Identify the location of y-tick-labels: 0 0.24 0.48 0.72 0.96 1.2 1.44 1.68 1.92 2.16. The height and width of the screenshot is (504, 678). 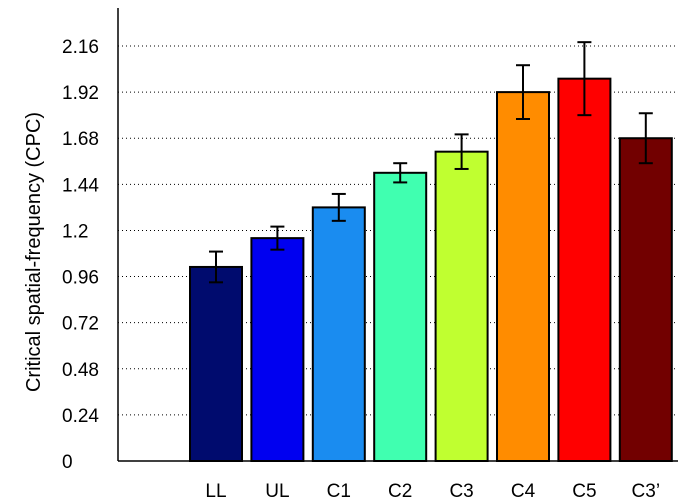
(80, 255).